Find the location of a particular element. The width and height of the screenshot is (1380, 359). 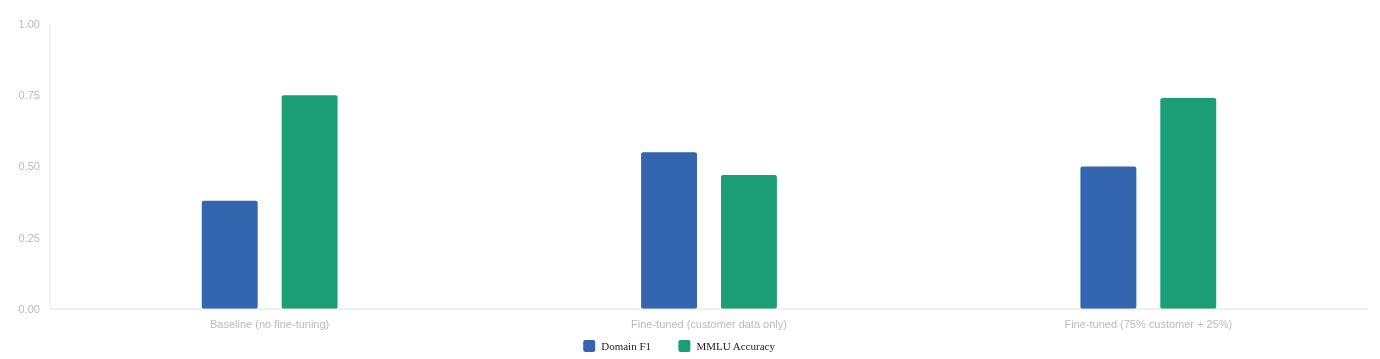

legend-label: MMLU Accuracy is located at coordinates (736, 346).